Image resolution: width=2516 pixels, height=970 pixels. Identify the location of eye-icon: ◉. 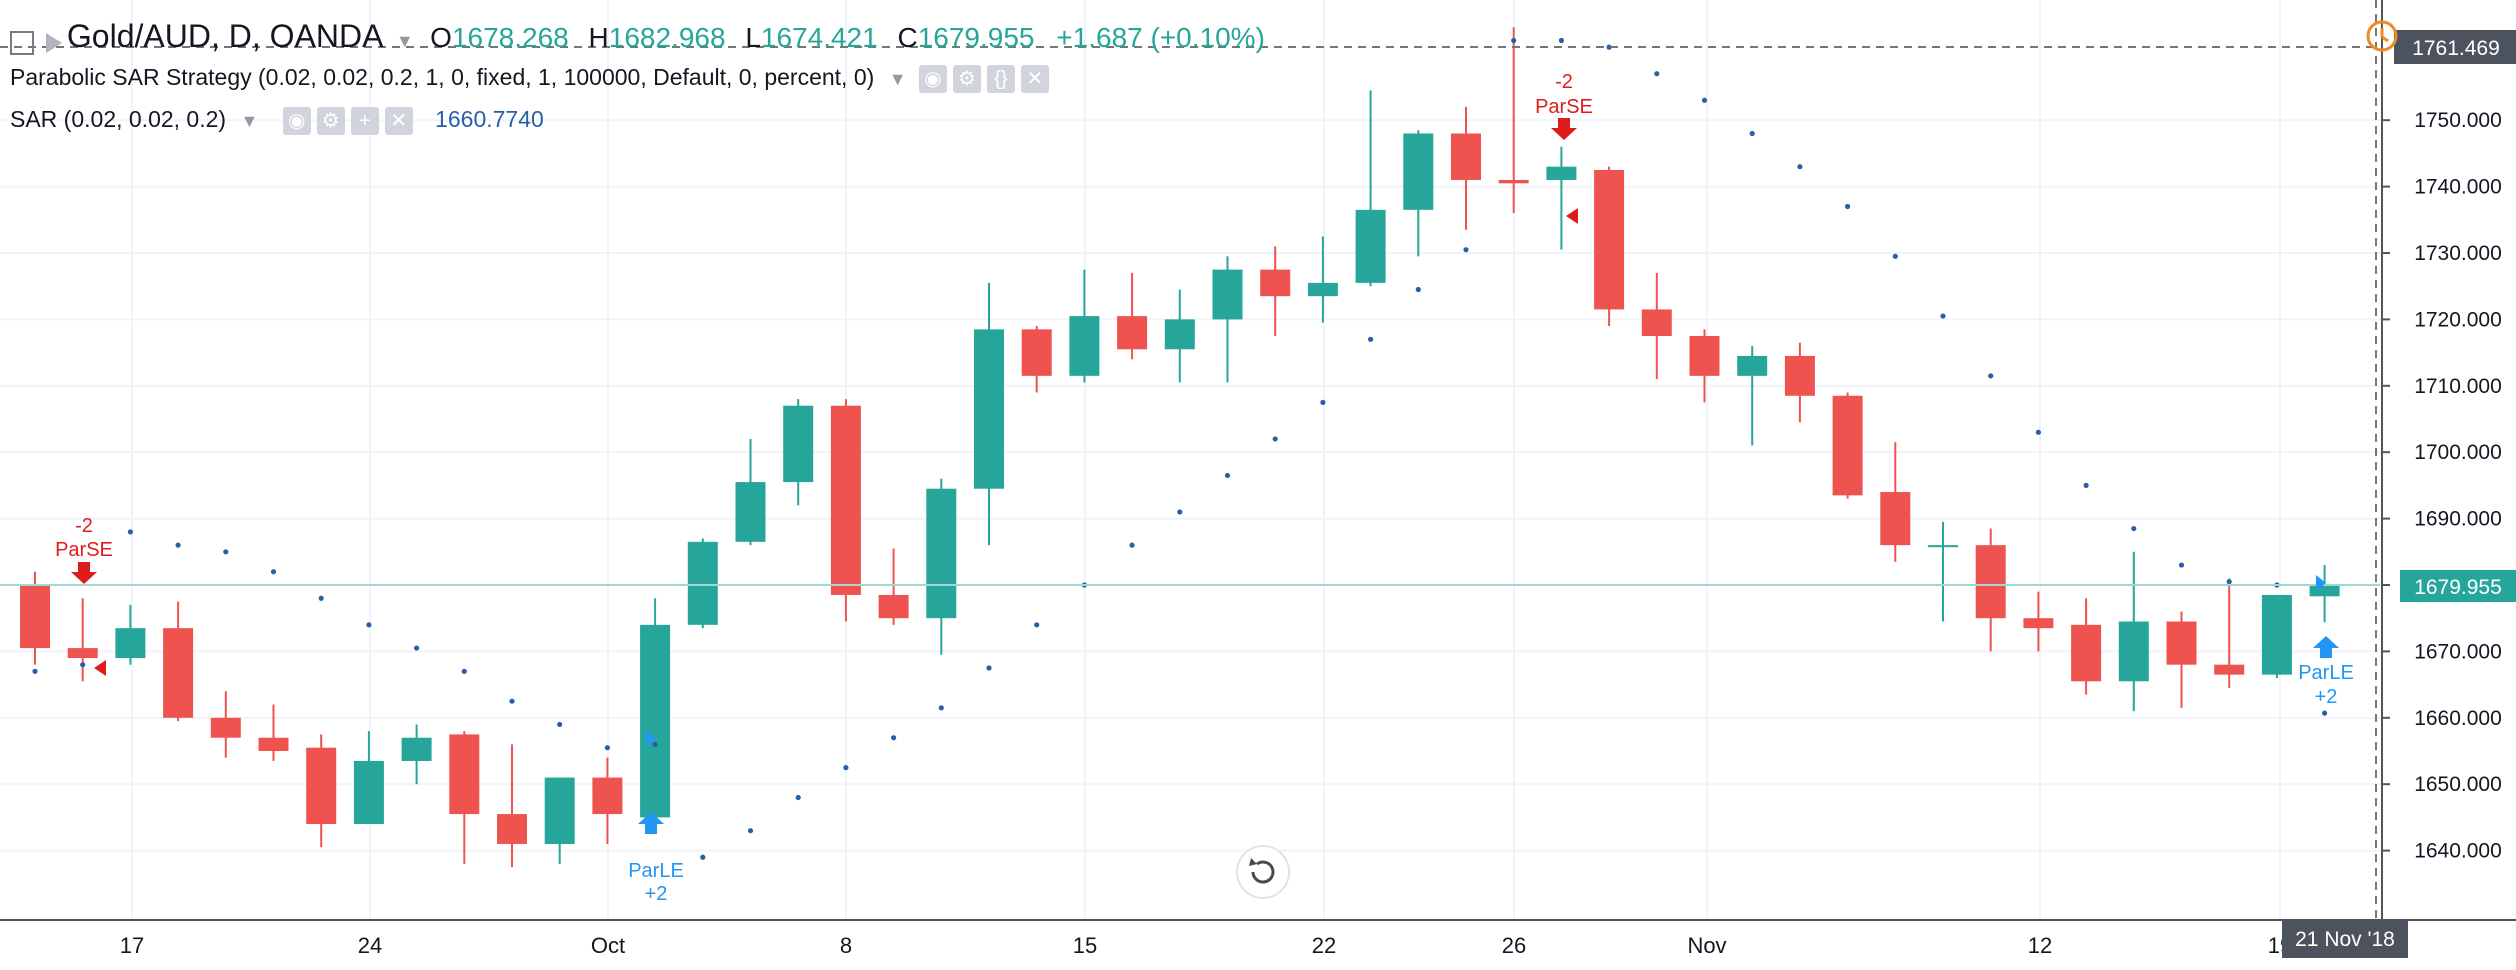
(932, 78).